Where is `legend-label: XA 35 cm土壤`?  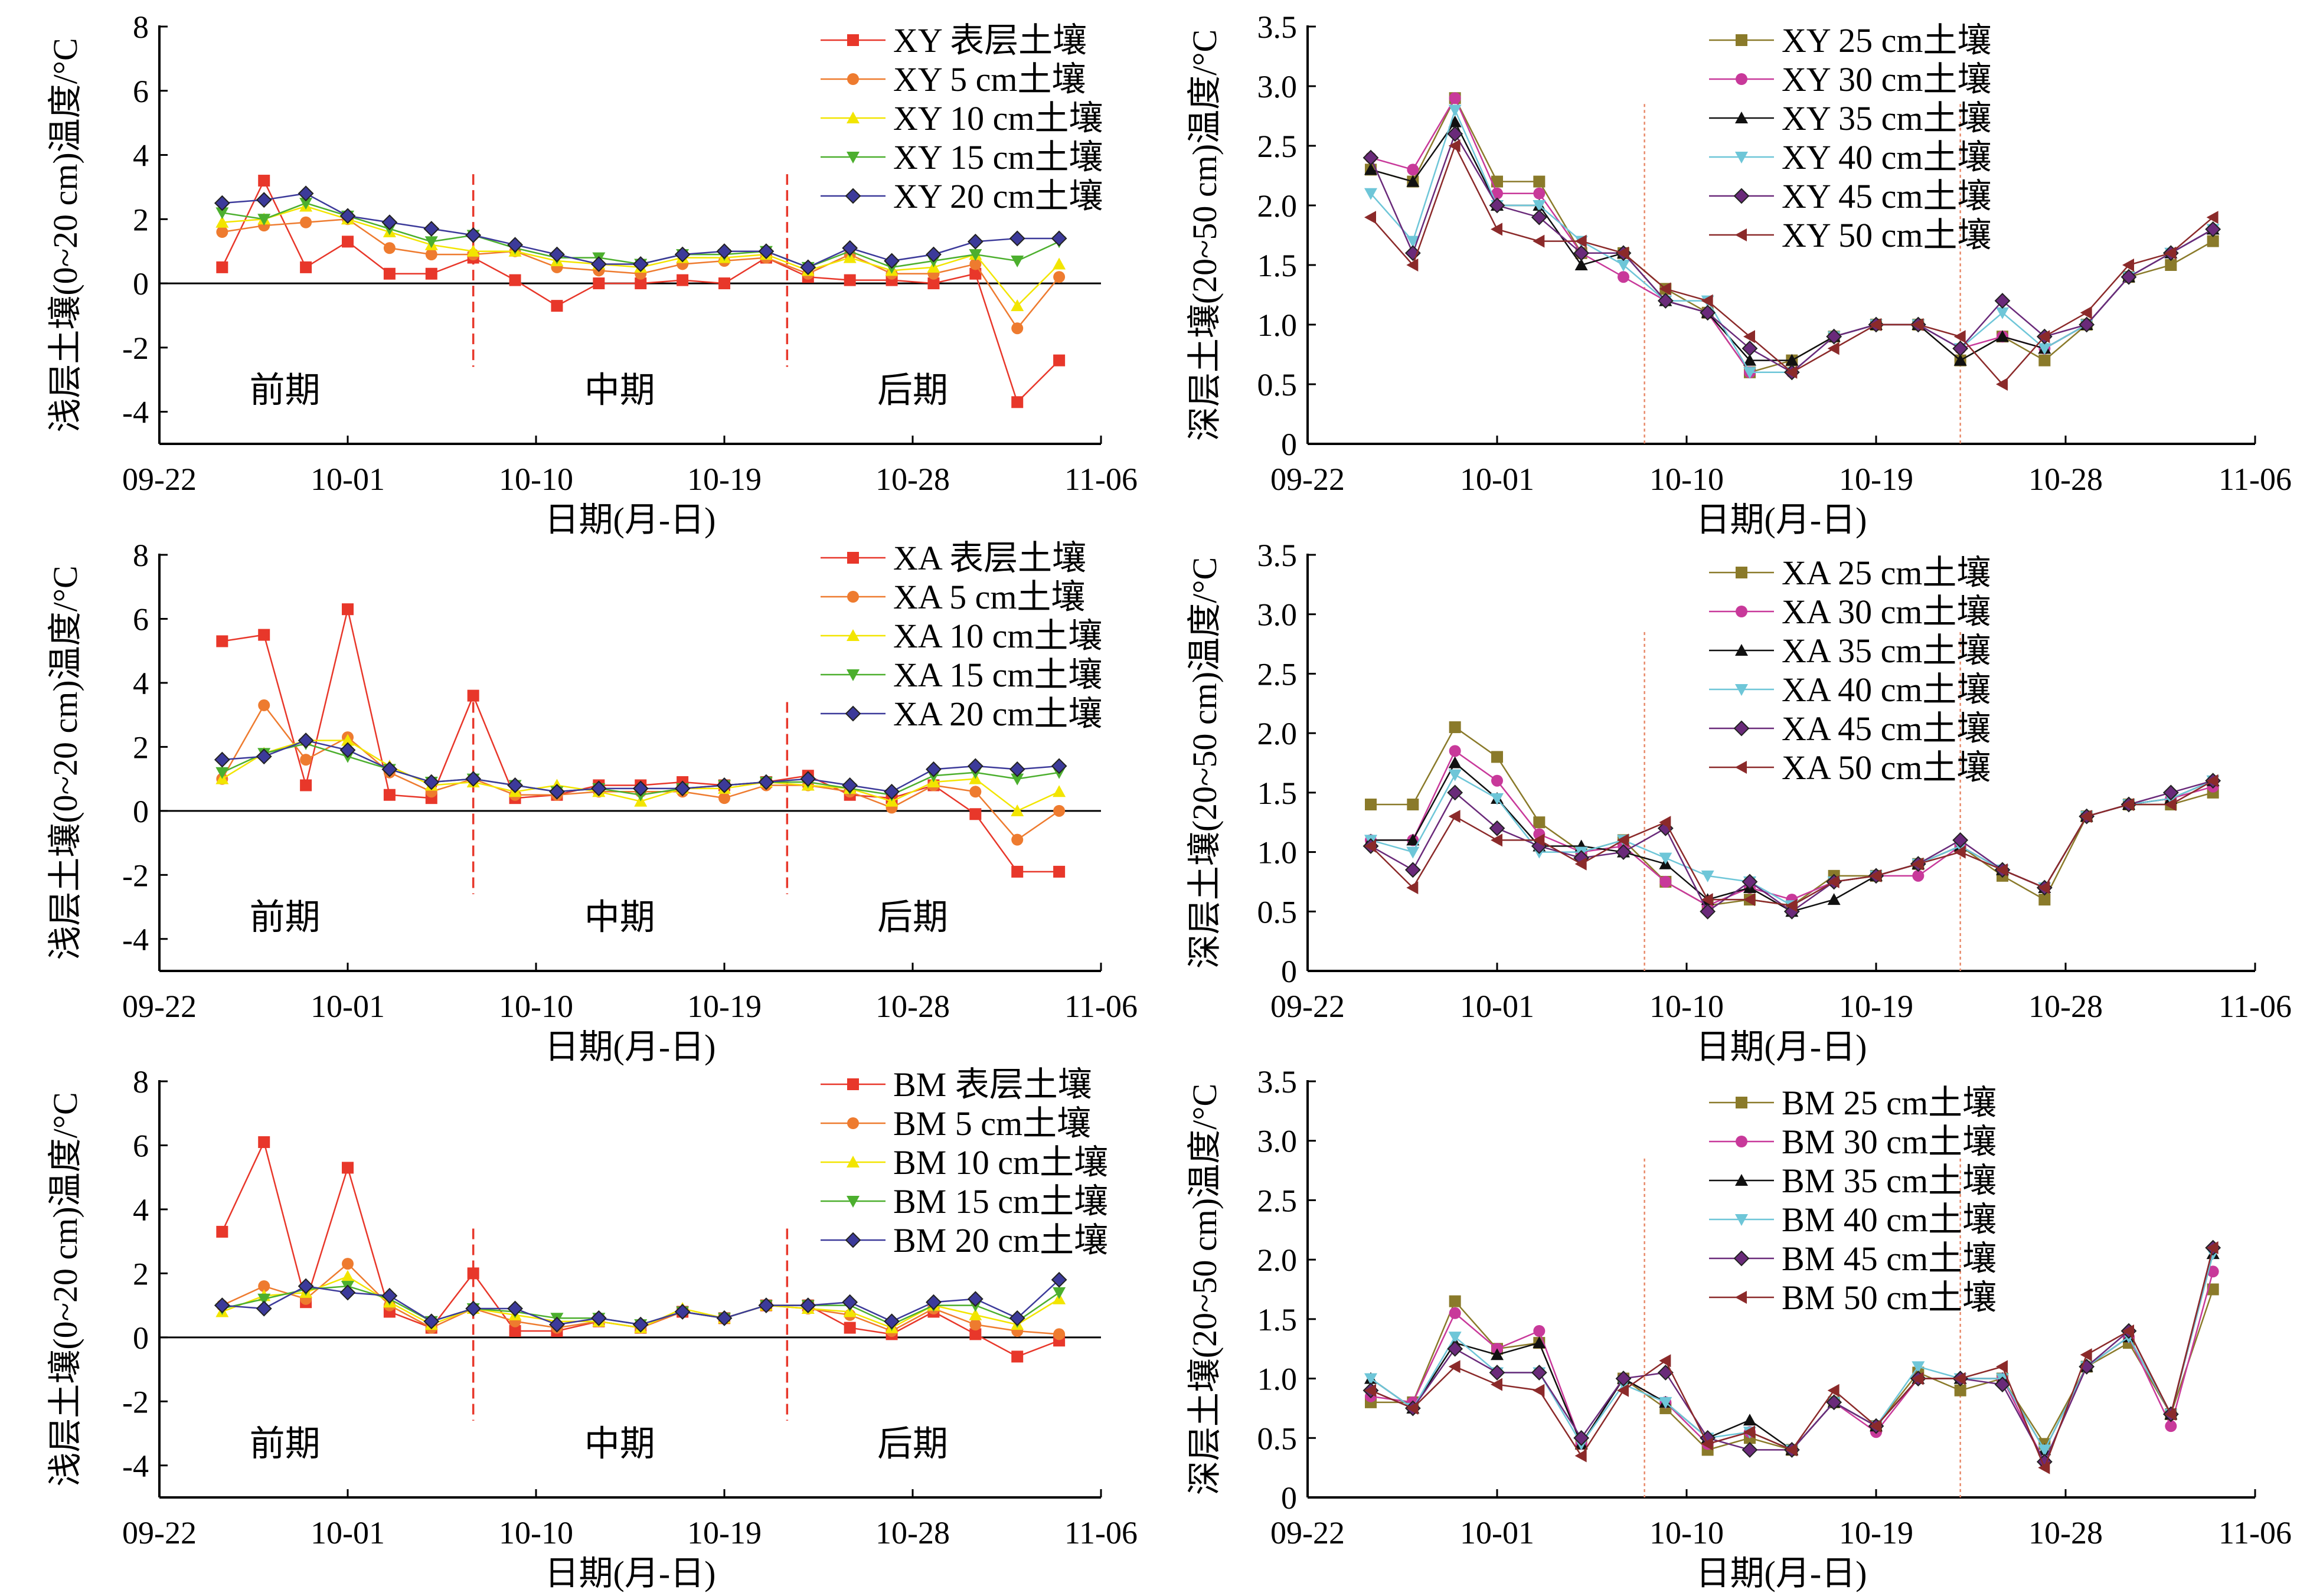 legend-label: XA 35 cm土壤 is located at coordinates (1886, 651).